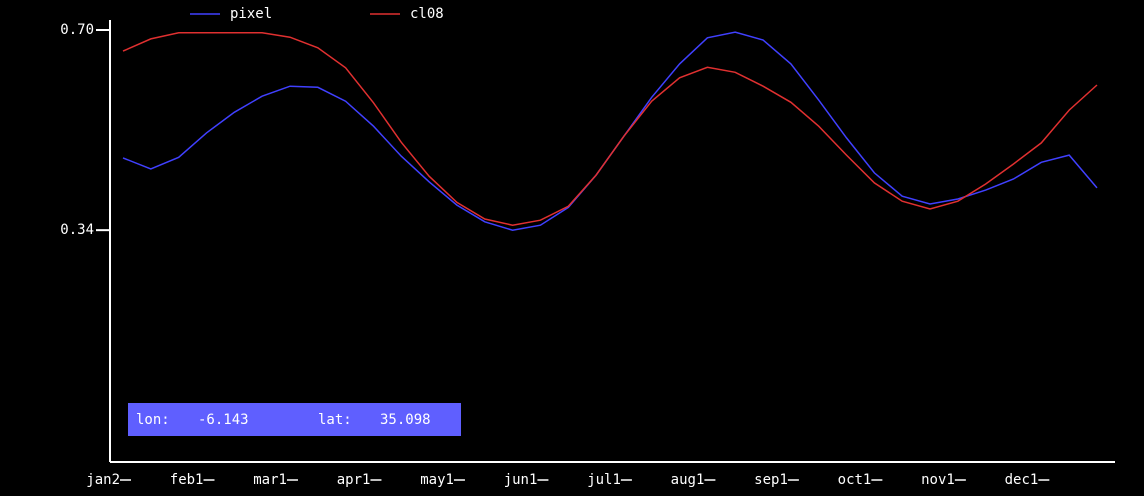 Image resolution: width=1144 pixels, height=496 pixels. I want to click on x-tick-label: jun1, so click(521, 480).